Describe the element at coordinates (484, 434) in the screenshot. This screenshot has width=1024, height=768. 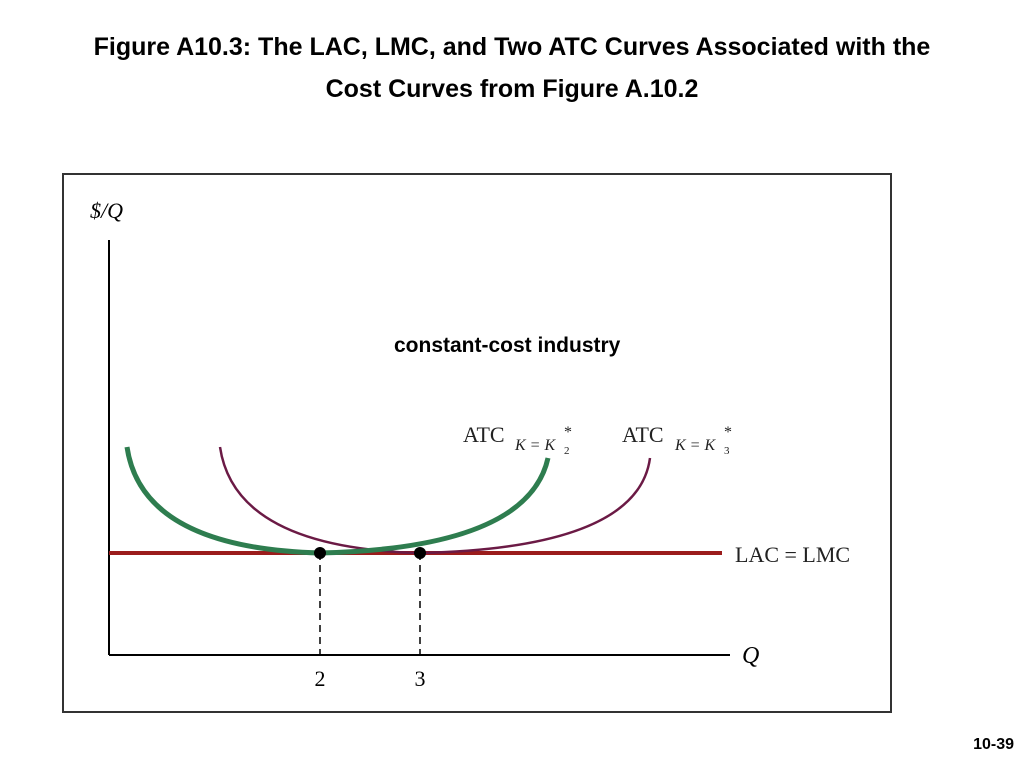
I see `series-label-atc-k2-main: ATC` at that location.